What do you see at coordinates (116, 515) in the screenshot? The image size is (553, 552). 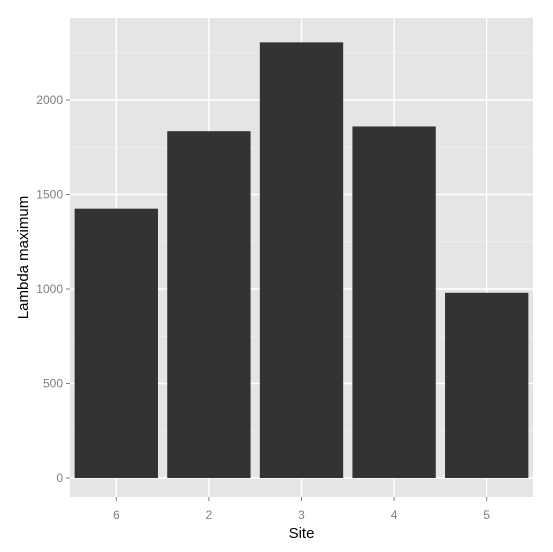 I see `x-tick-label: 6` at bounding box center [116, 515].